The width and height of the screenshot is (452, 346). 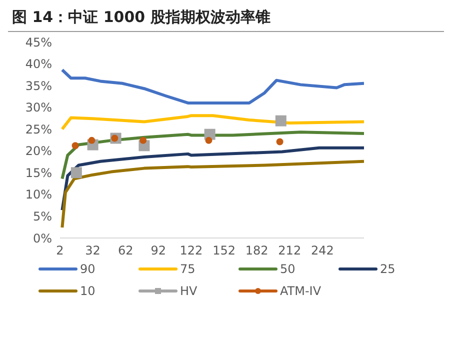 I want to click on y-tick-label: 20%, so click(x=38, y=151).